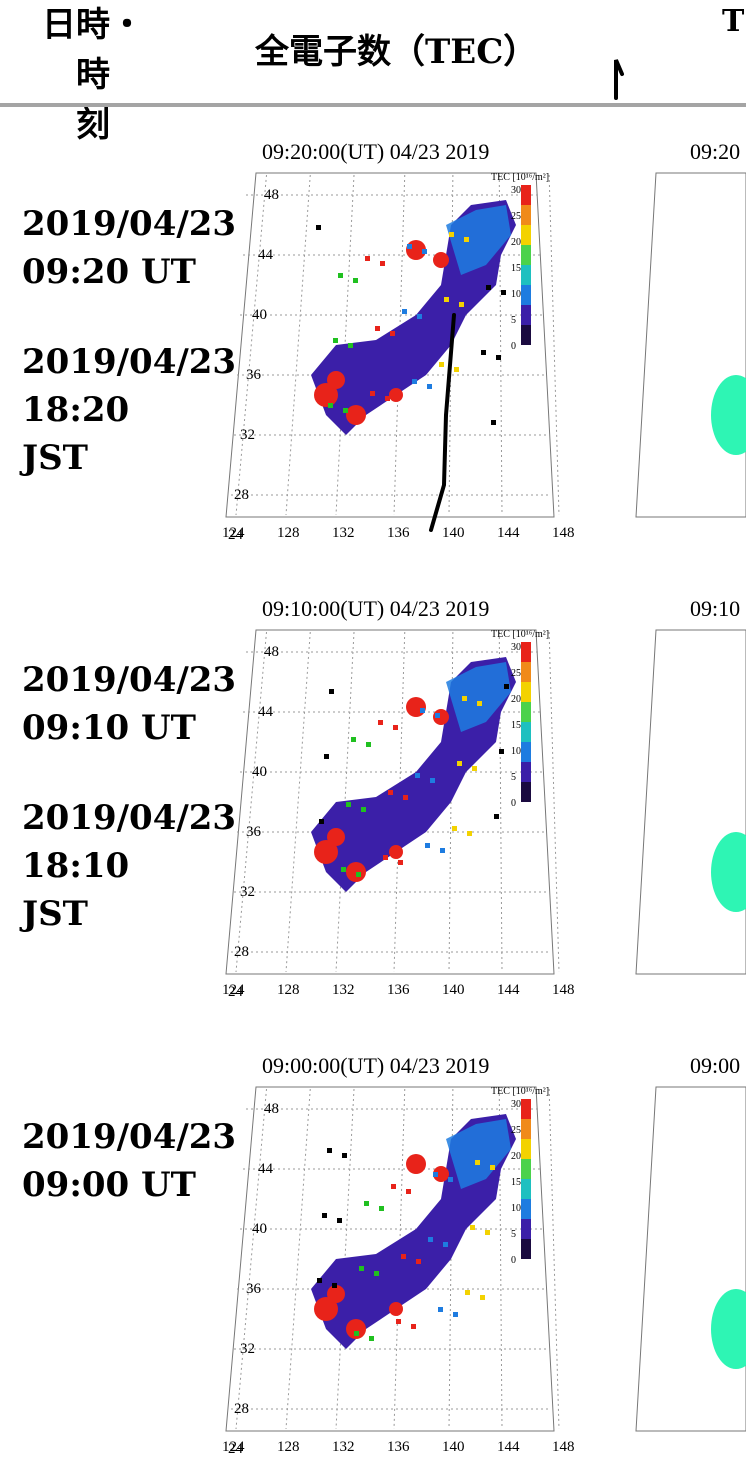  What do you see at coordinates (390, 345) in the screenshot?
I see `map-frame` at bounding box center [390, 345].